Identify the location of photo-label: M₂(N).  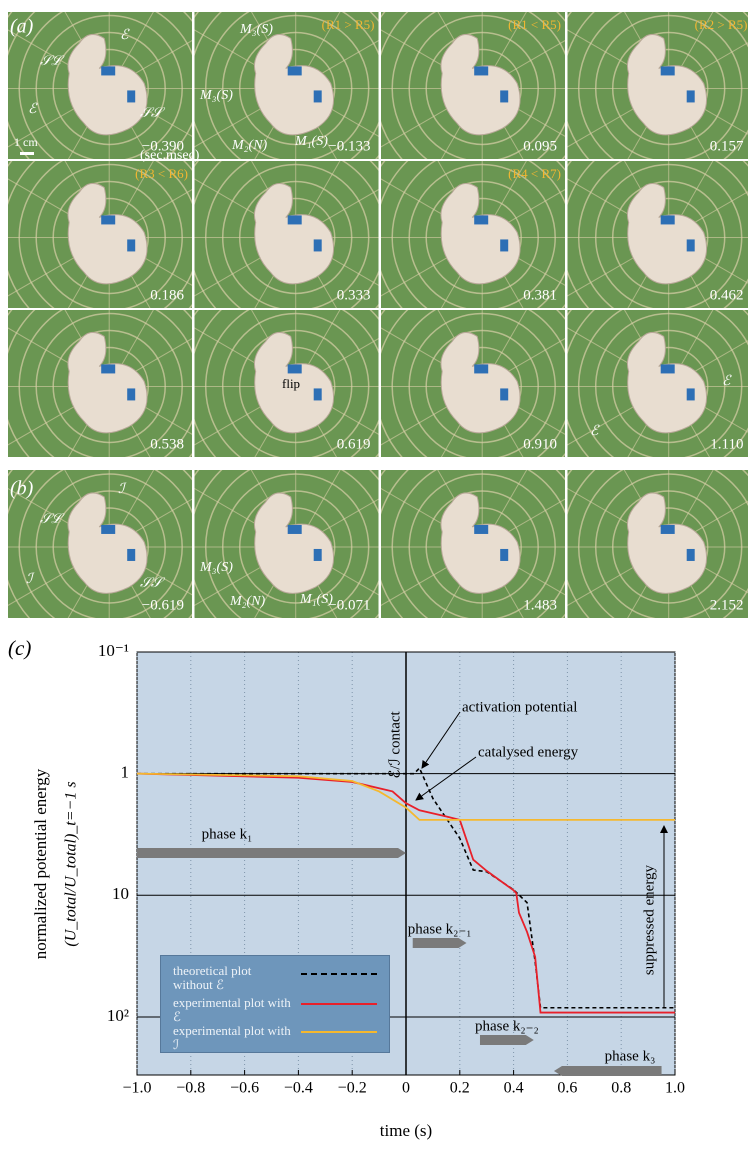
(249, 145).